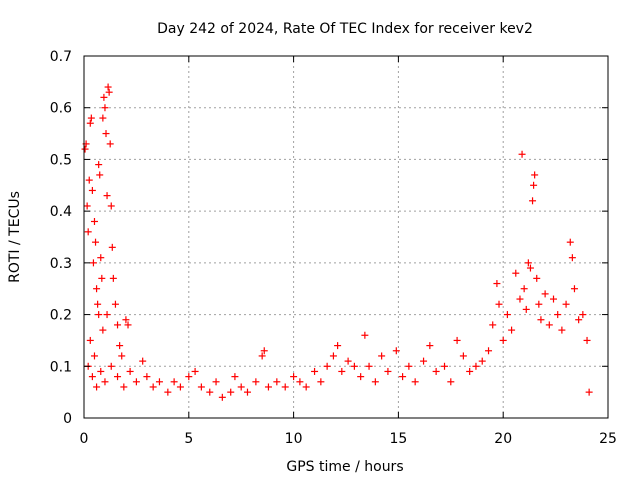  What do you see at coordinates (15, 237) in the screenshot?
I see `y-axis-label: ROTI / TECUs` at bounding box center [15, 237].